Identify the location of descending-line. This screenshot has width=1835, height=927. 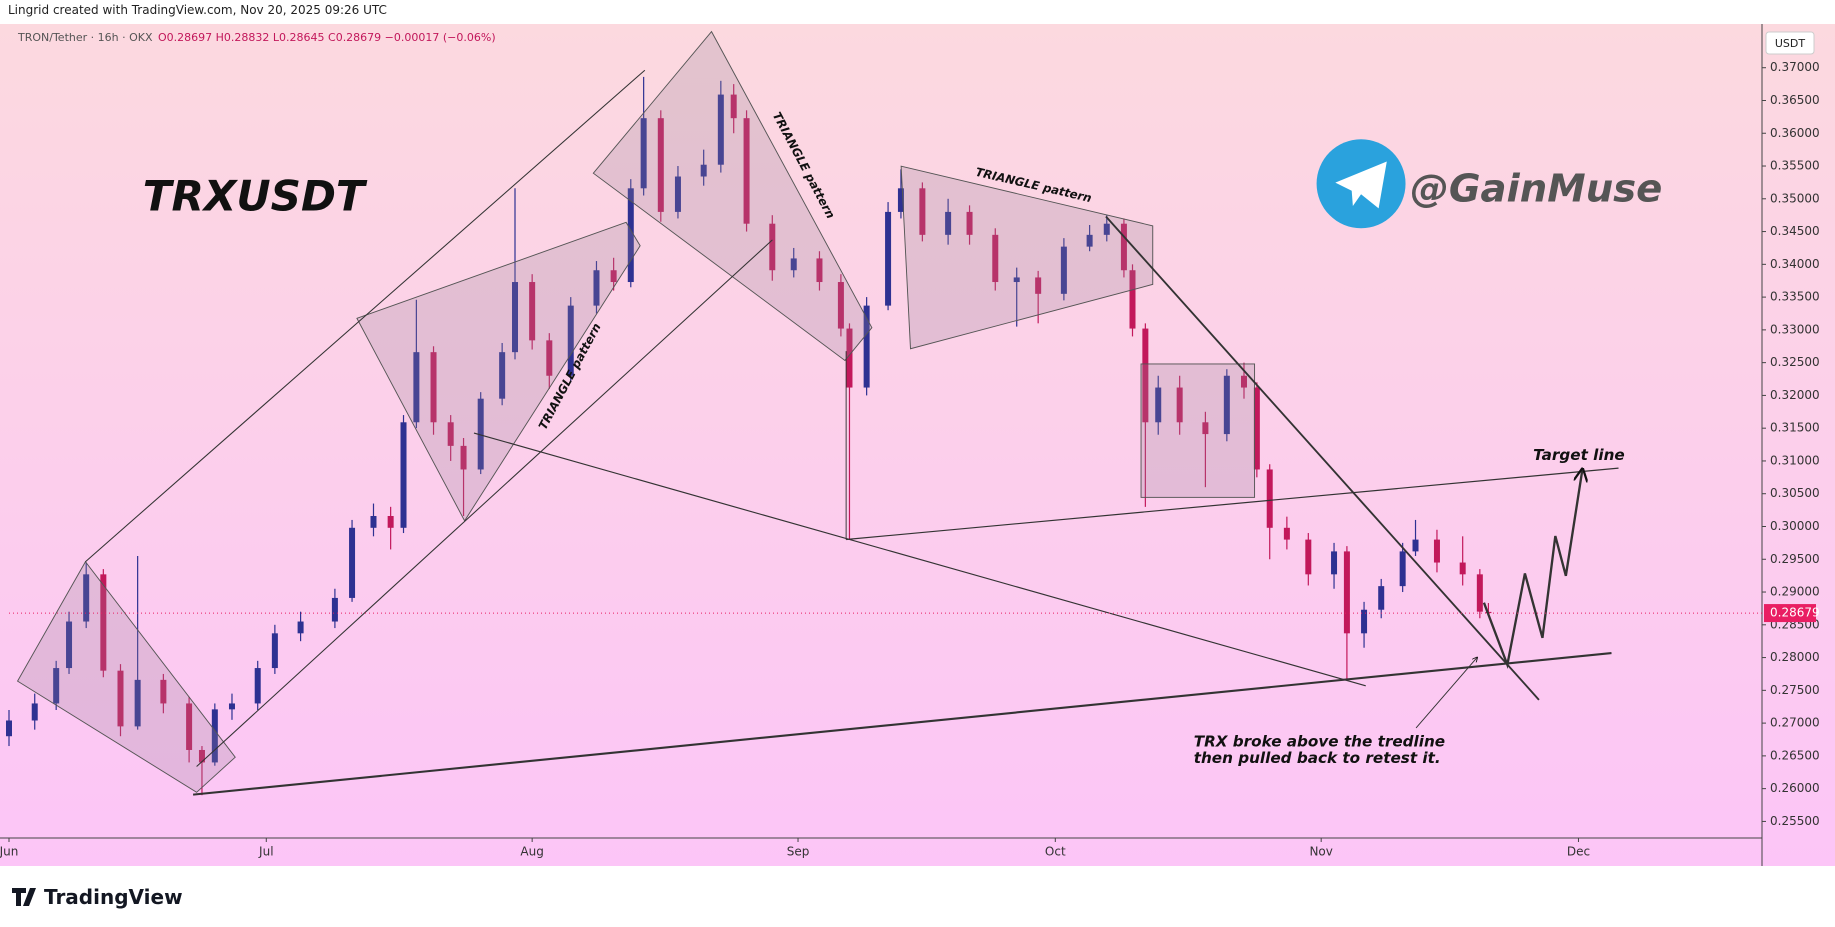
(1322, 458).